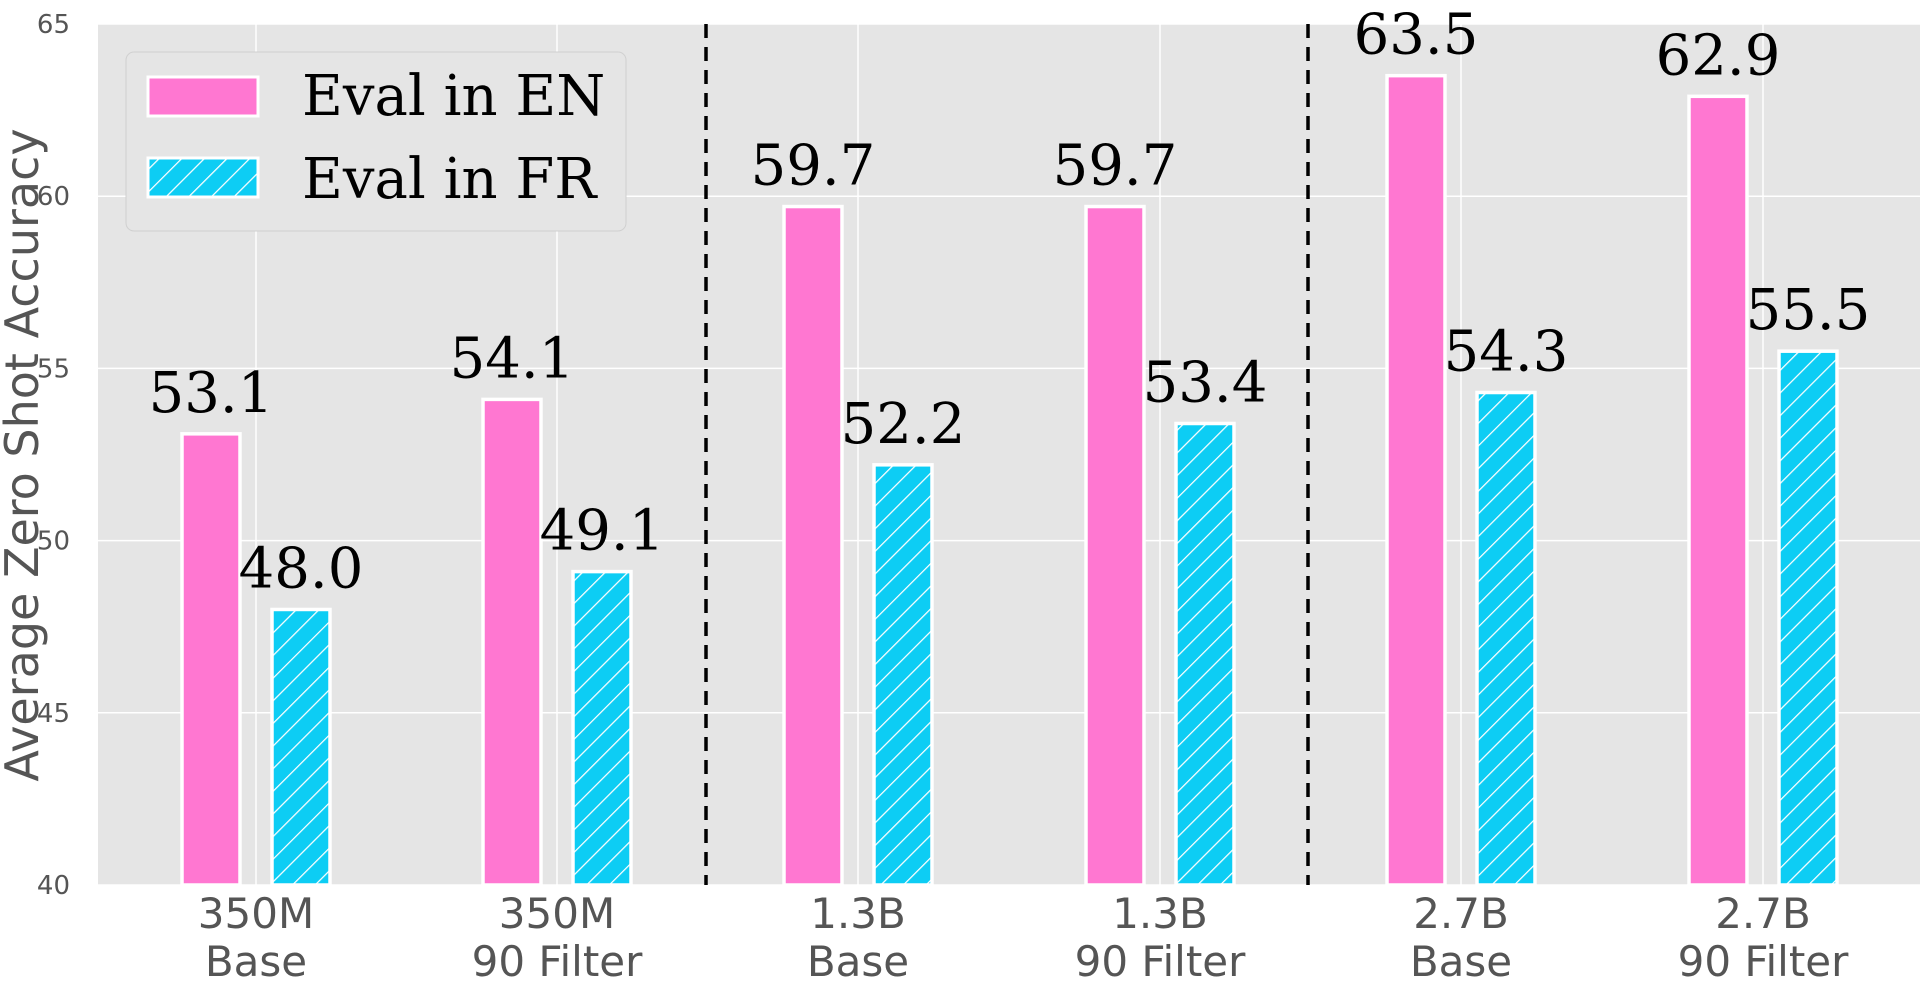  Describe the element at coordinates (1718, 55) in the screenshot. I see `data-label-en-5: 62.9` at that location.